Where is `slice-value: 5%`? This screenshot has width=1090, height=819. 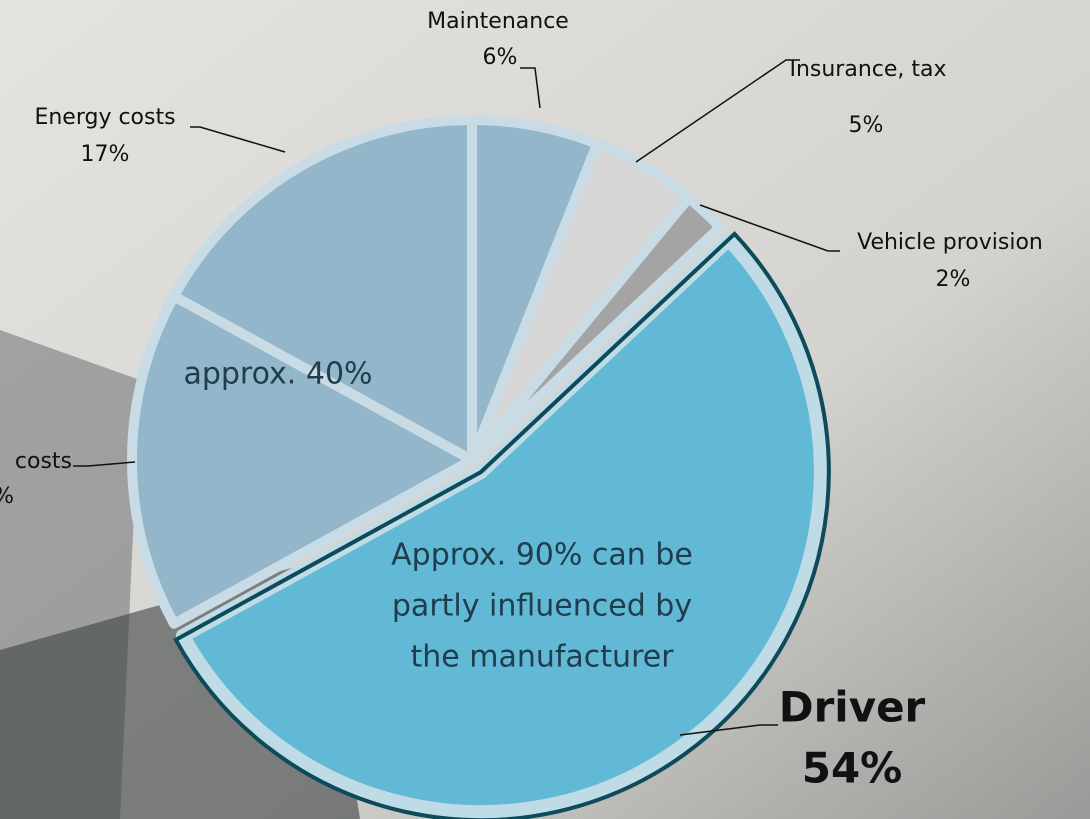 slice-value: 5% is located at coordinates (866, 125).